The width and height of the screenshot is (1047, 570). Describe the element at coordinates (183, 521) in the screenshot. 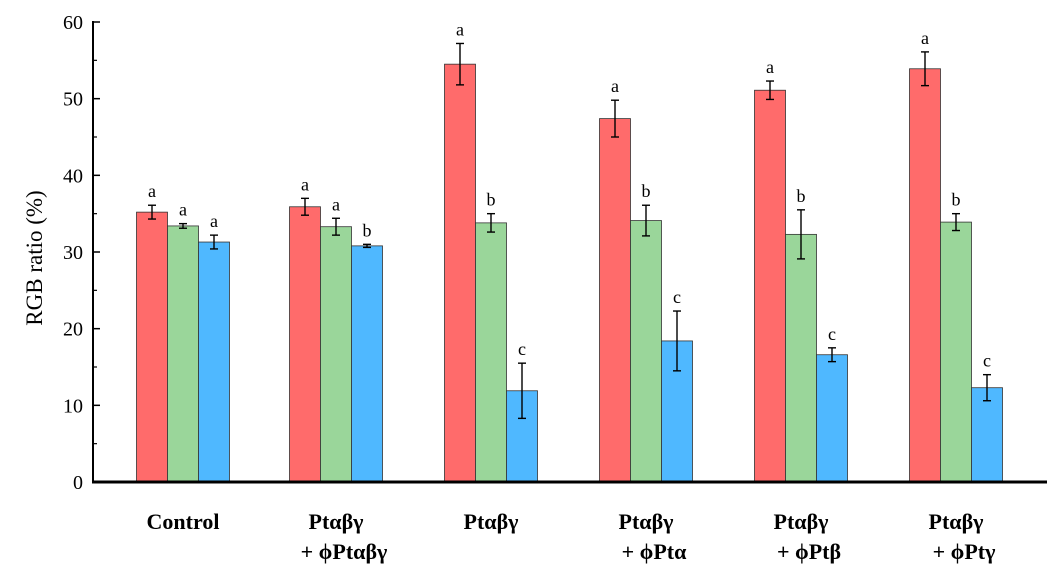

I see `category-label: Control` at that location.